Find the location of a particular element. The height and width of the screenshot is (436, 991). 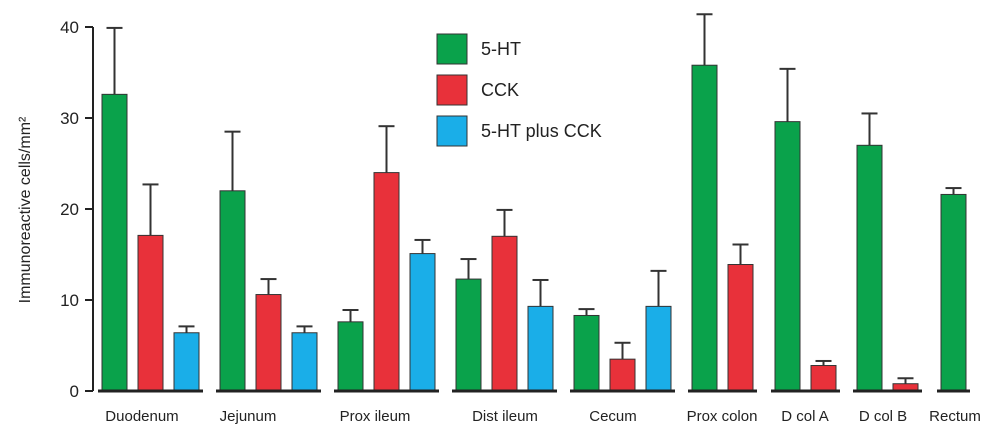

legend-label: 5-HT plus CCK is located at coordinates (541, 131).